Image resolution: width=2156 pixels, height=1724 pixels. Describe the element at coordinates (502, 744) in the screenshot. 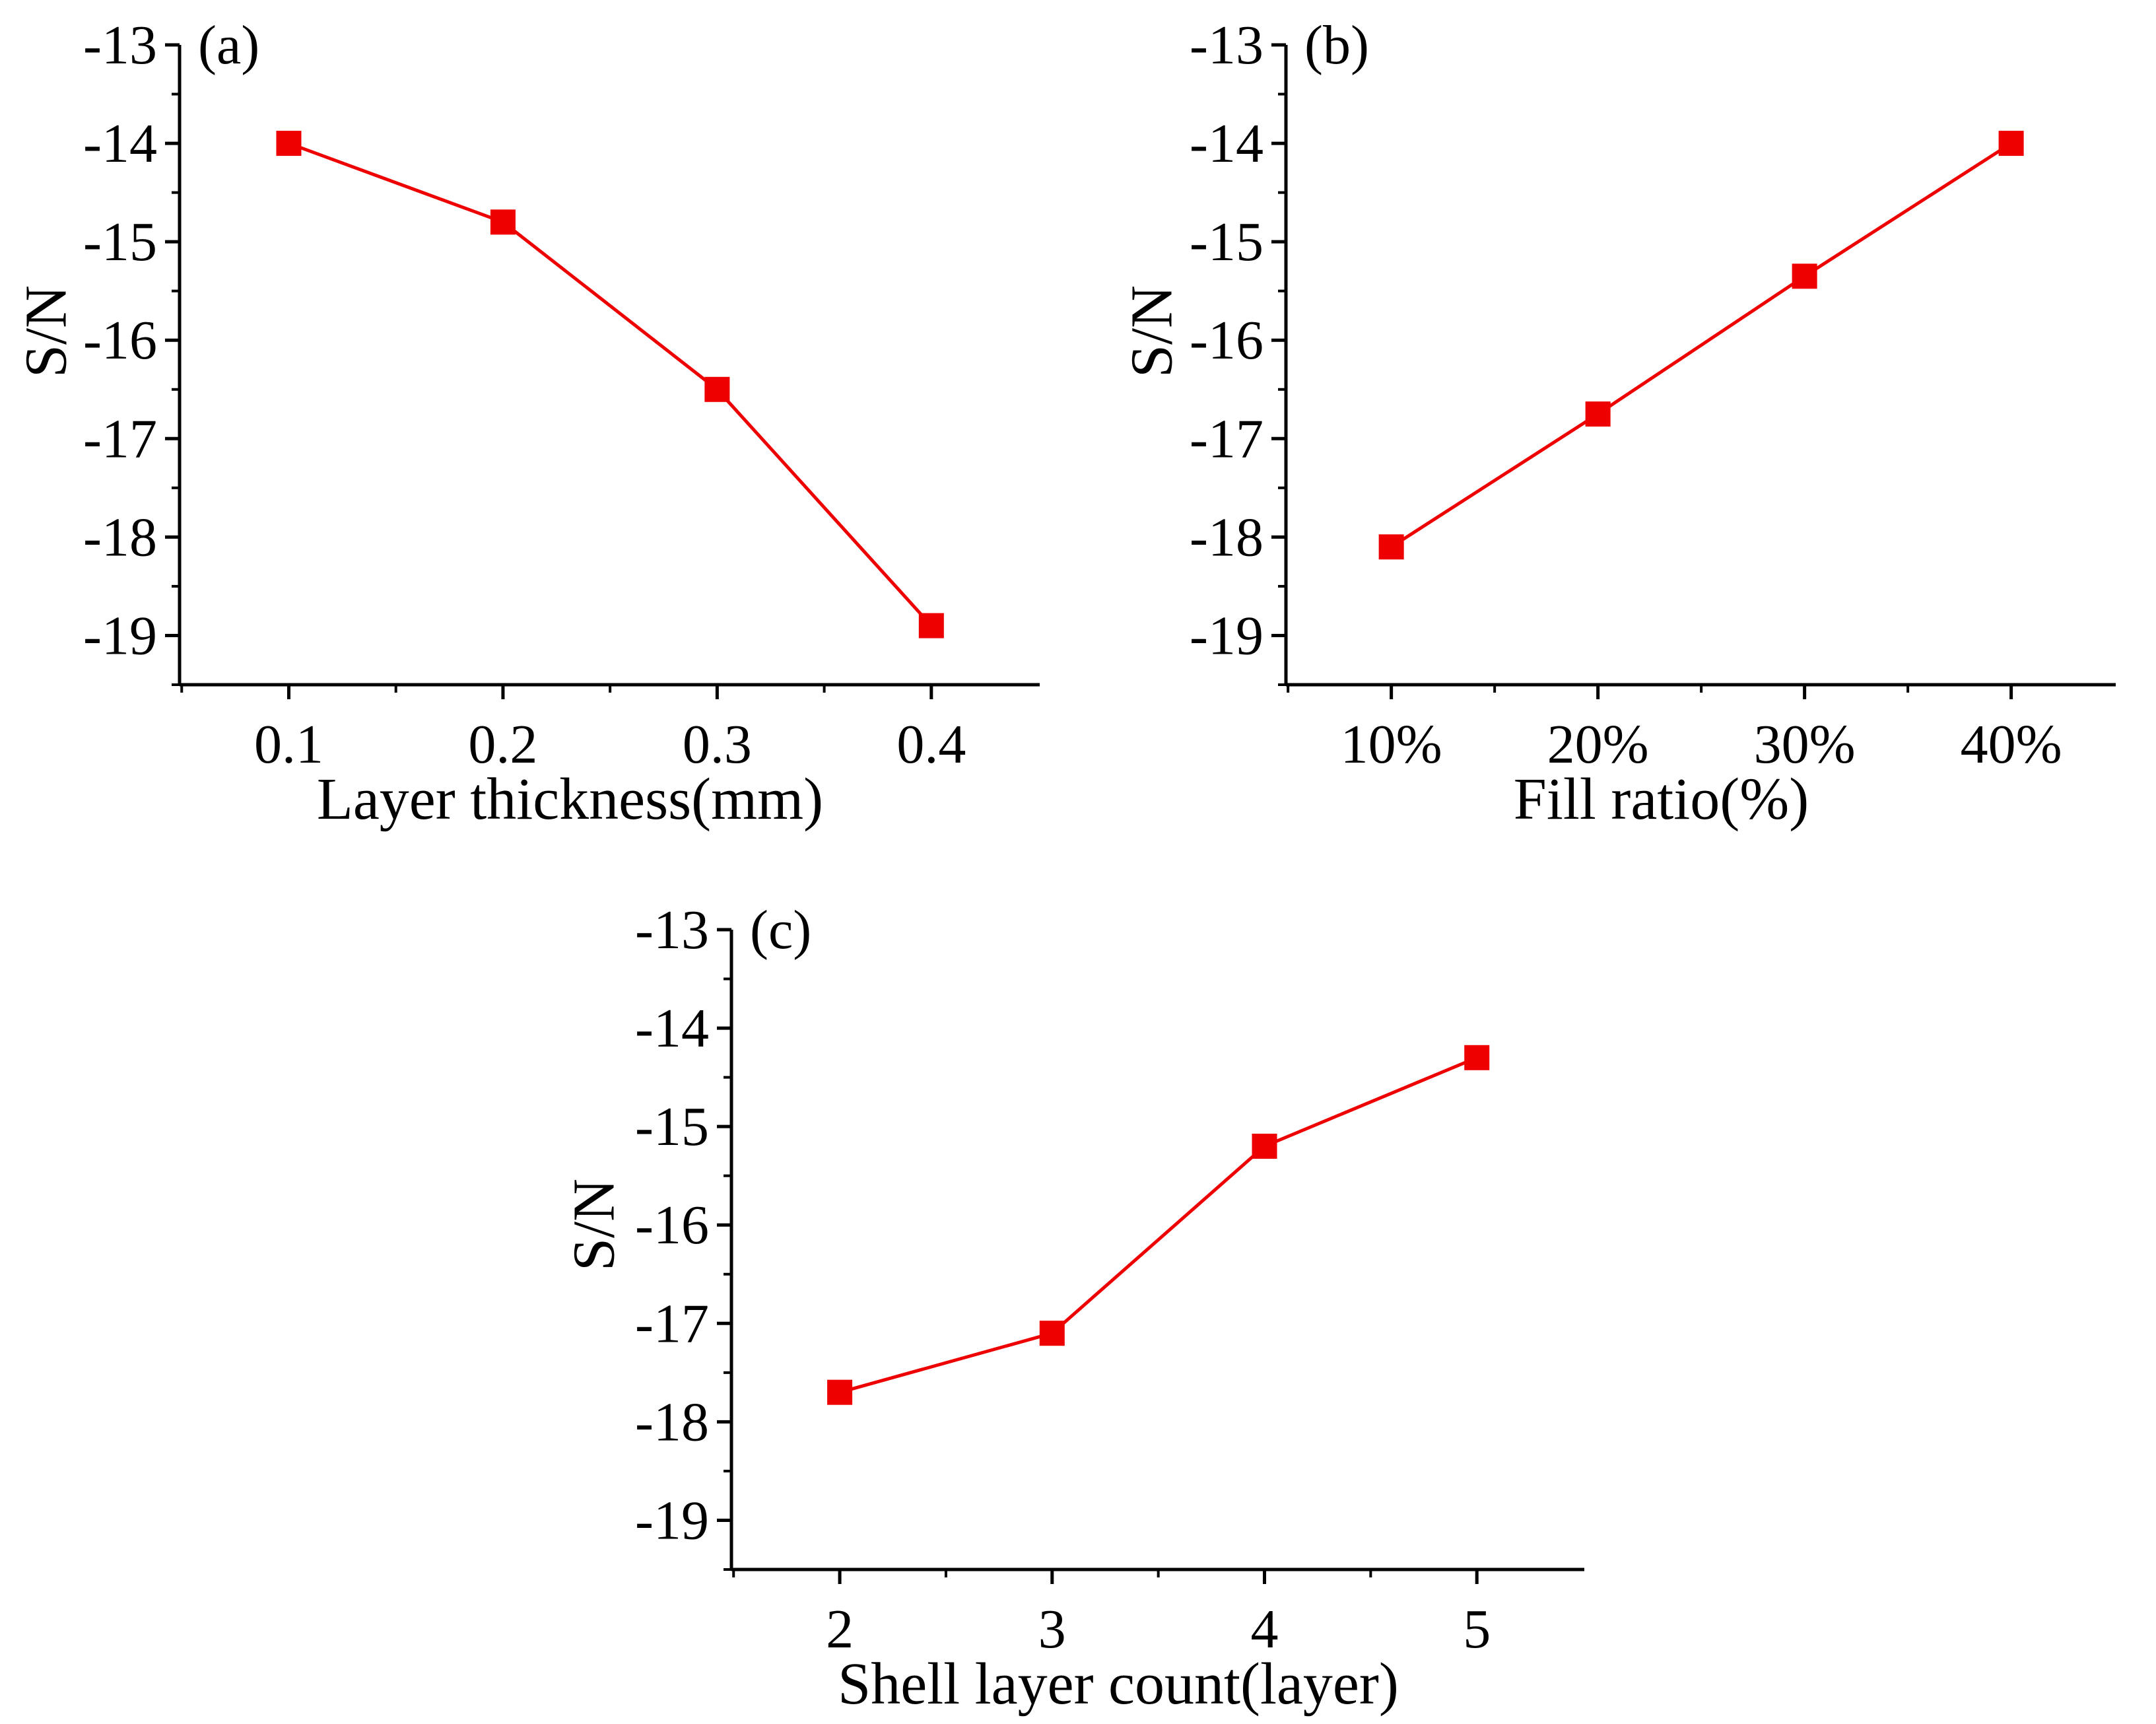

I see `x-tick-label: 0.2` at that location.